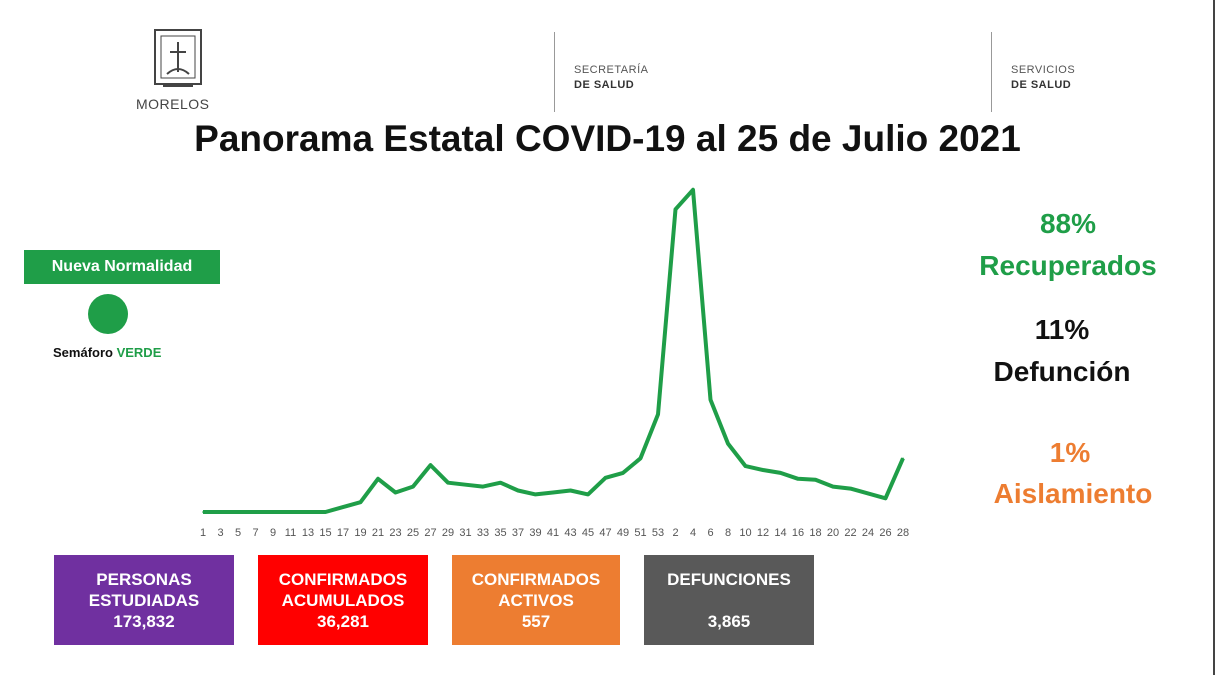  Describe the element at coordinates (536, 621) in the screenshot. I see `card-value: 557` at that location.